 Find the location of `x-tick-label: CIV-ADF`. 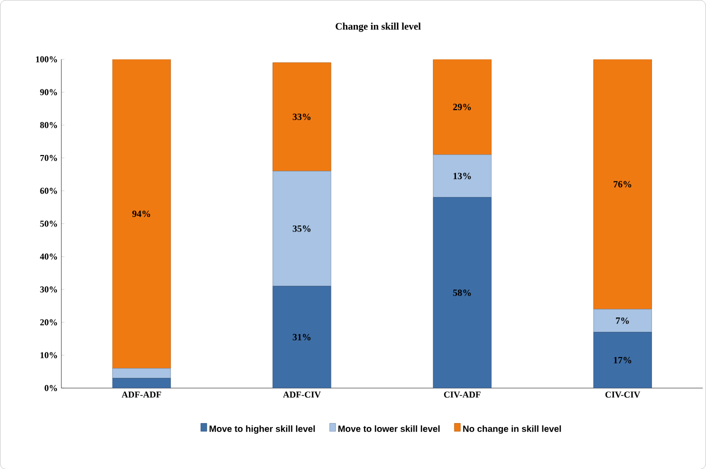

x-tick-label: CIV-ADF is located at coordinates (462, 394).